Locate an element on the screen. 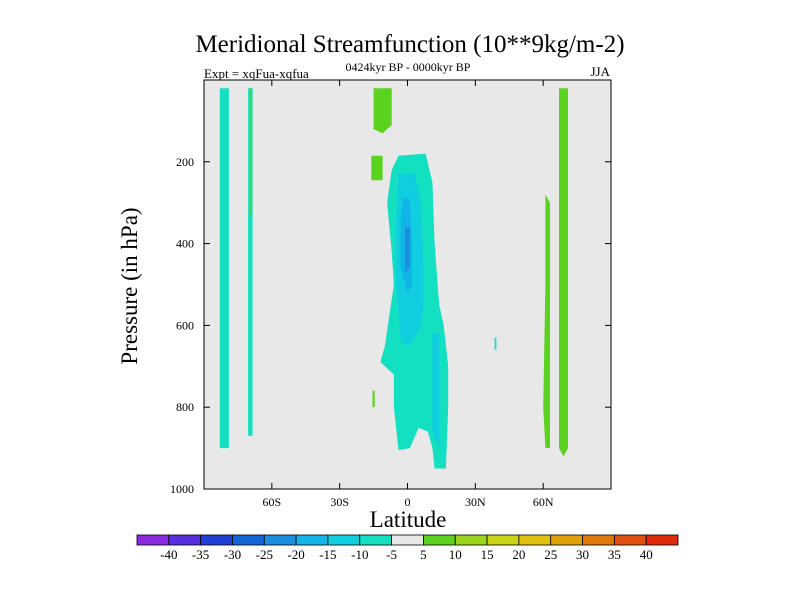  colorbar-label: -5 is located at coordinates (391, 554).